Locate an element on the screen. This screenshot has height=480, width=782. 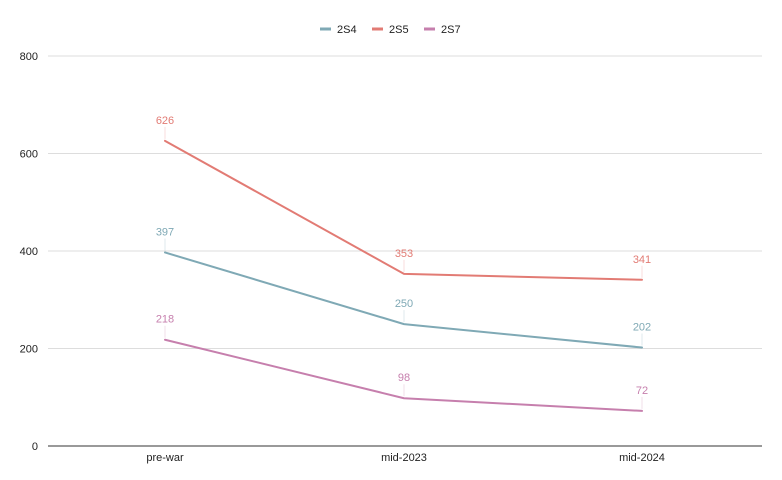
x-tick-label-pre-war: pre-war is located at coordinates (165, 458).